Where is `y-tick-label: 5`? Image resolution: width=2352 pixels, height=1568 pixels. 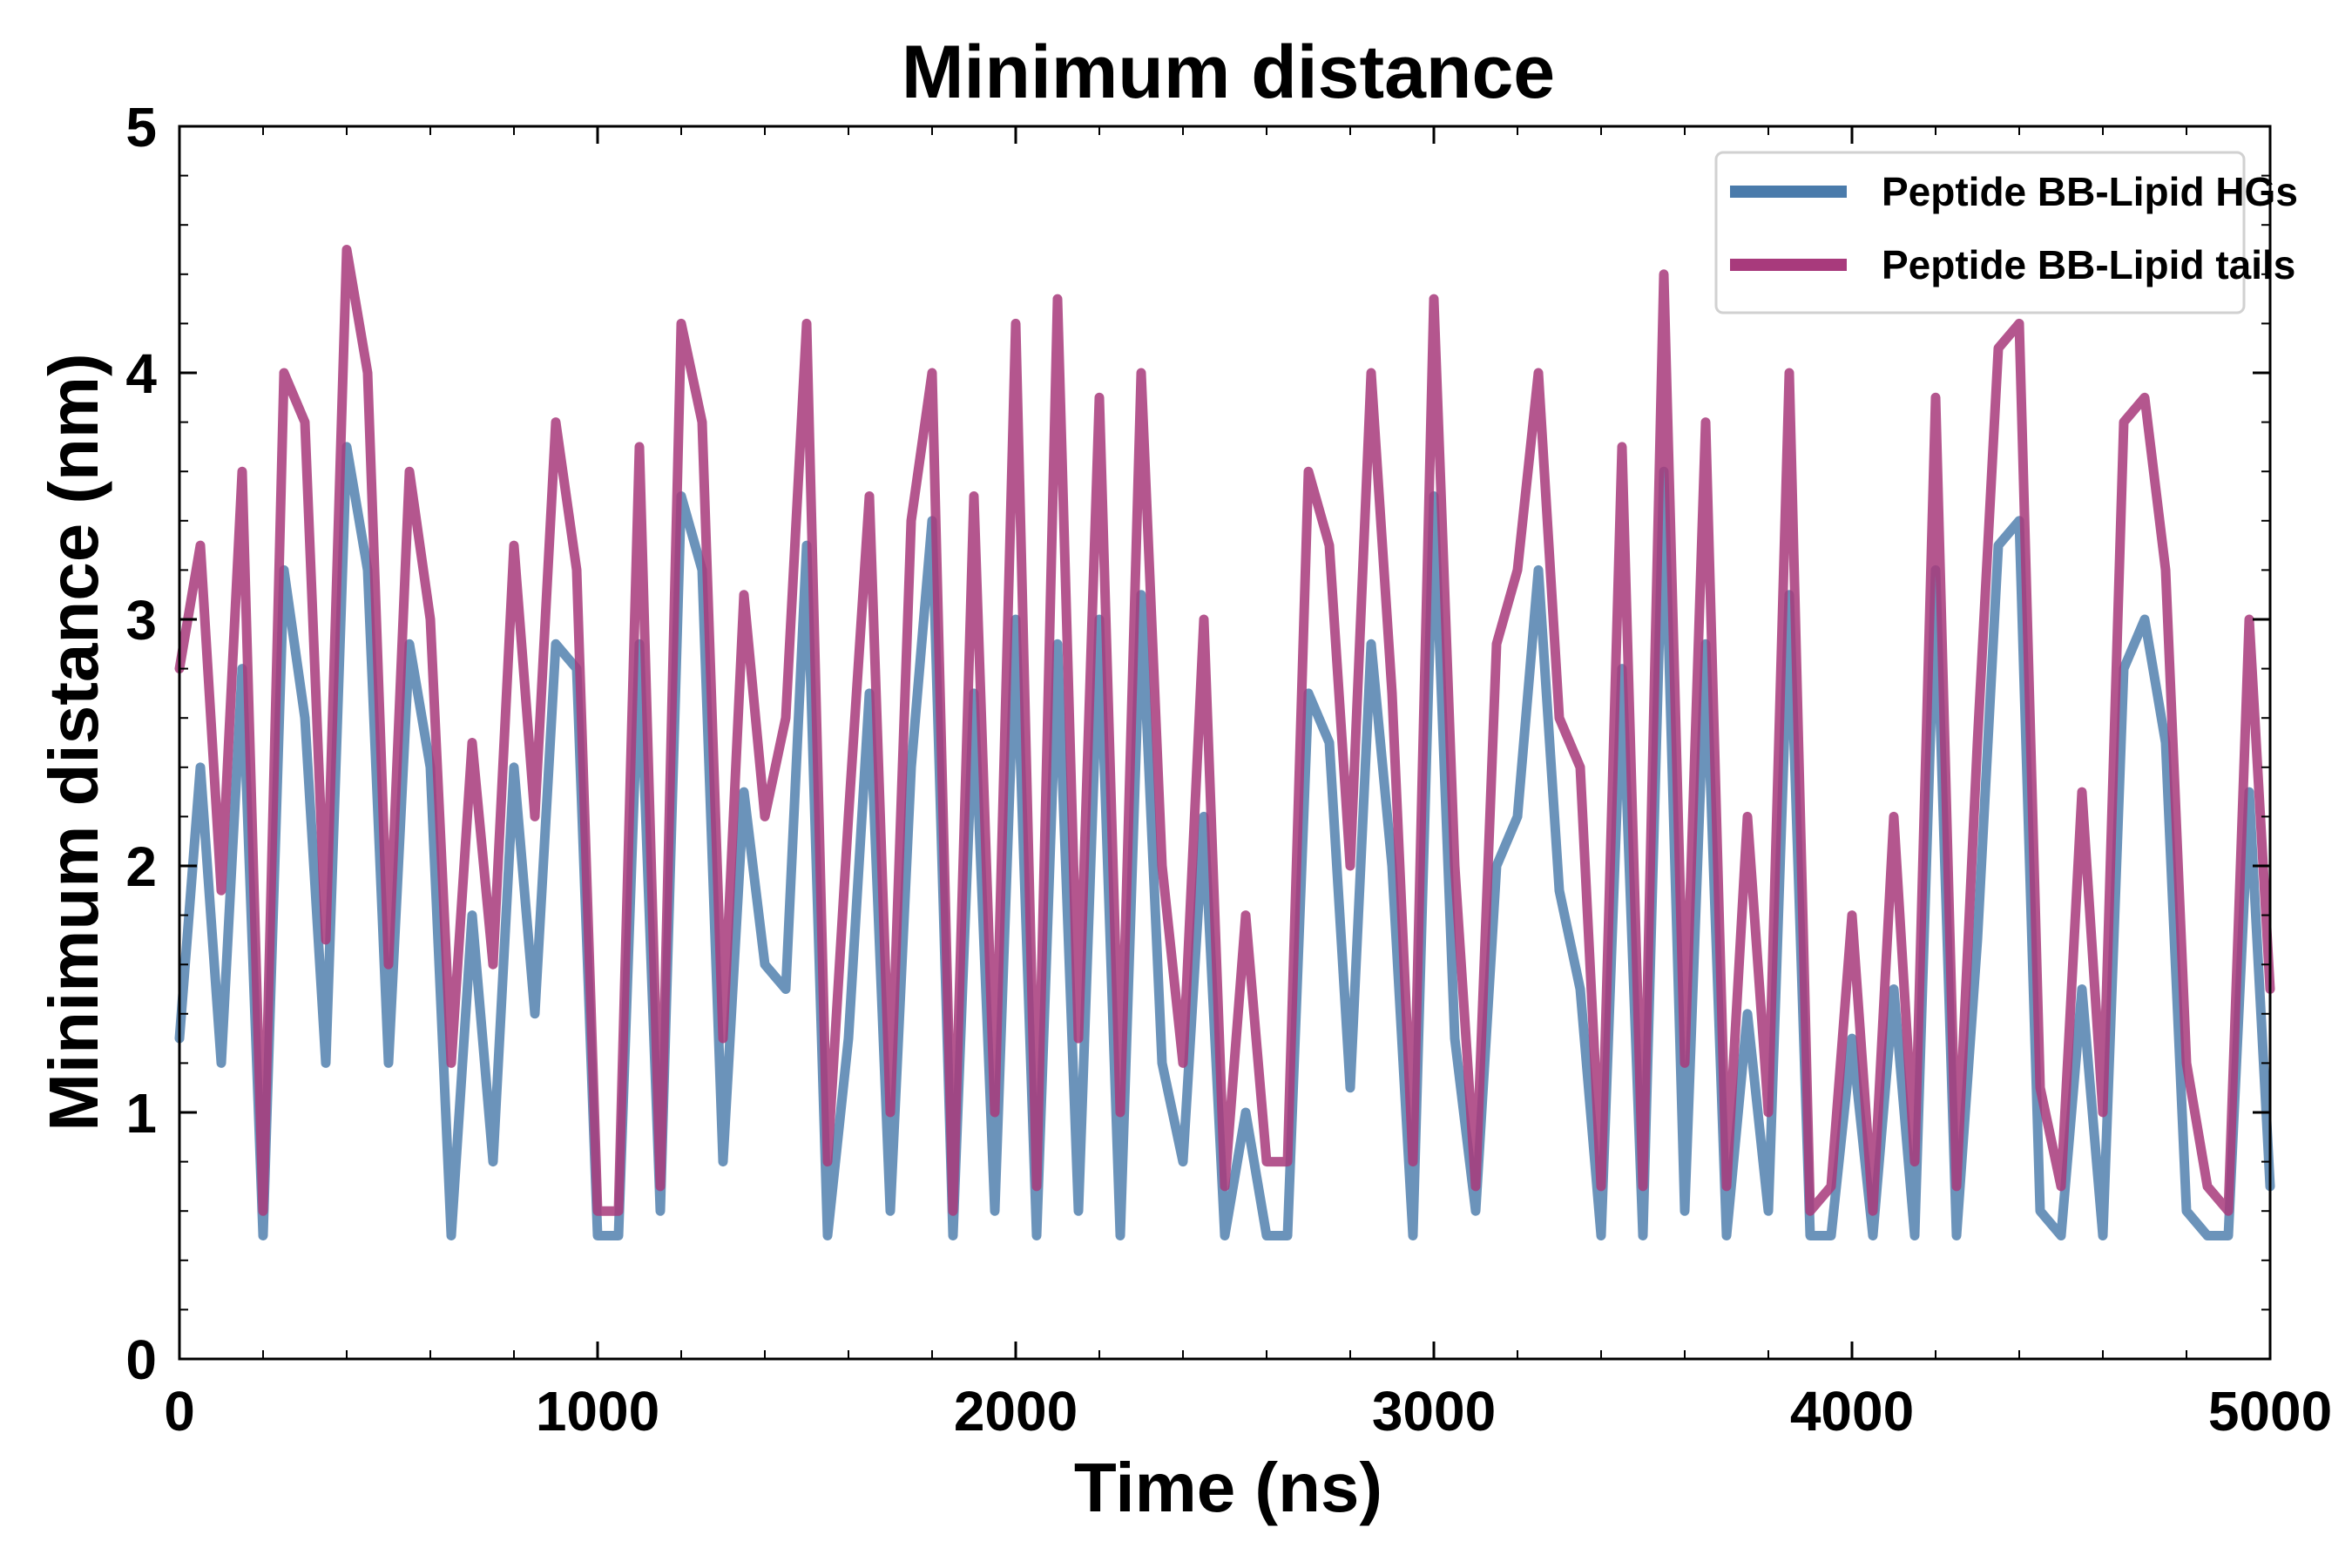
y-tick-label: 5 is located at coordinates (141, 127).